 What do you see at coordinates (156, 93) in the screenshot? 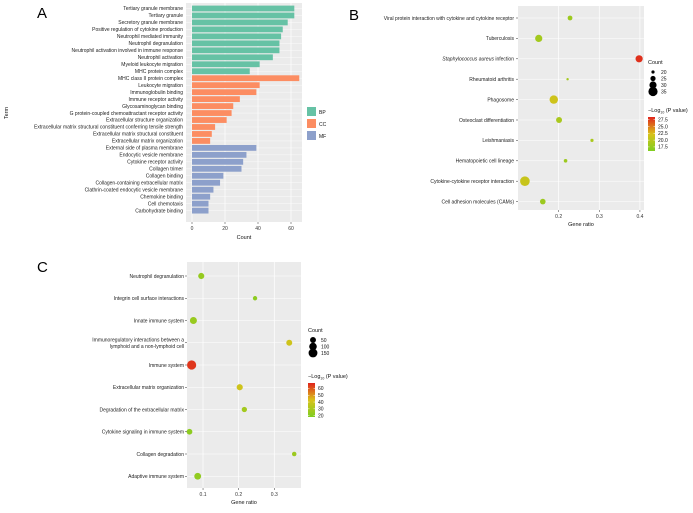
I see `panel-a-term-label: Immunoglobulin binding` at bounding box center [156, 93].